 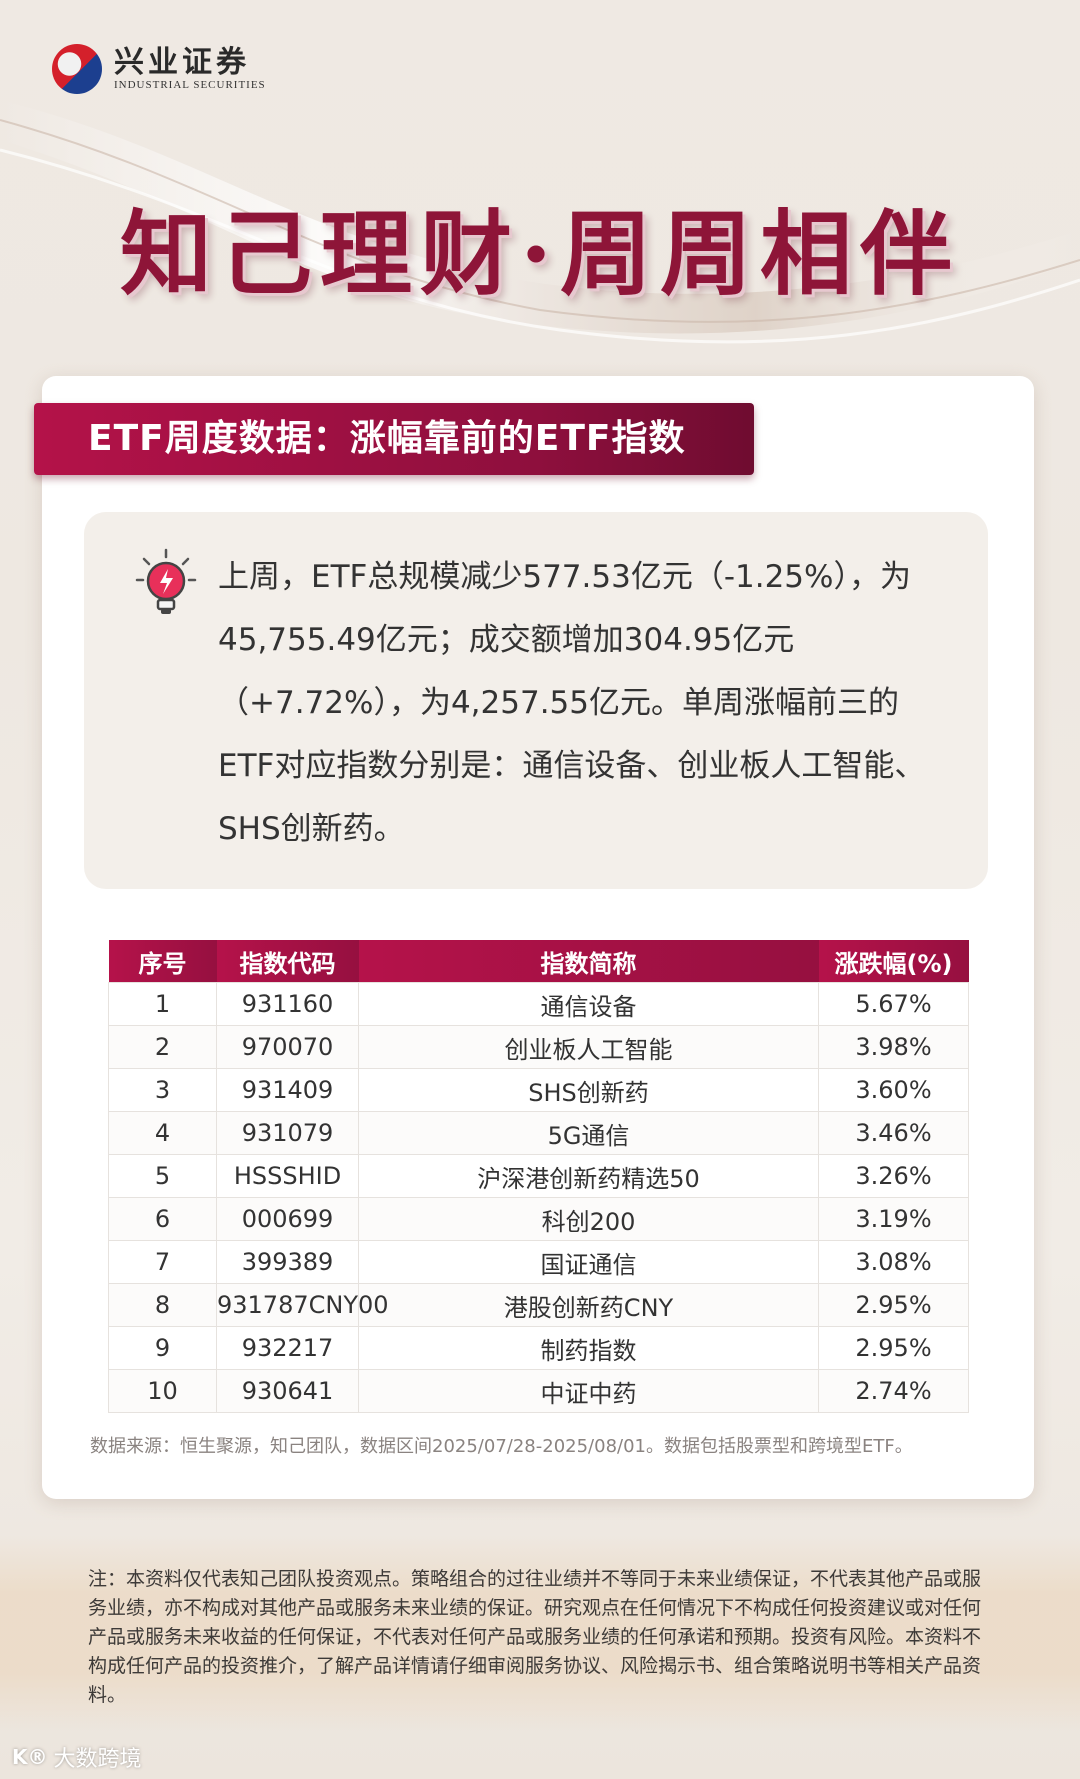 I want to click on brand-logo: 兴业证券 INDUSTRIAL SECURITIES, so click(x=159, y=69).